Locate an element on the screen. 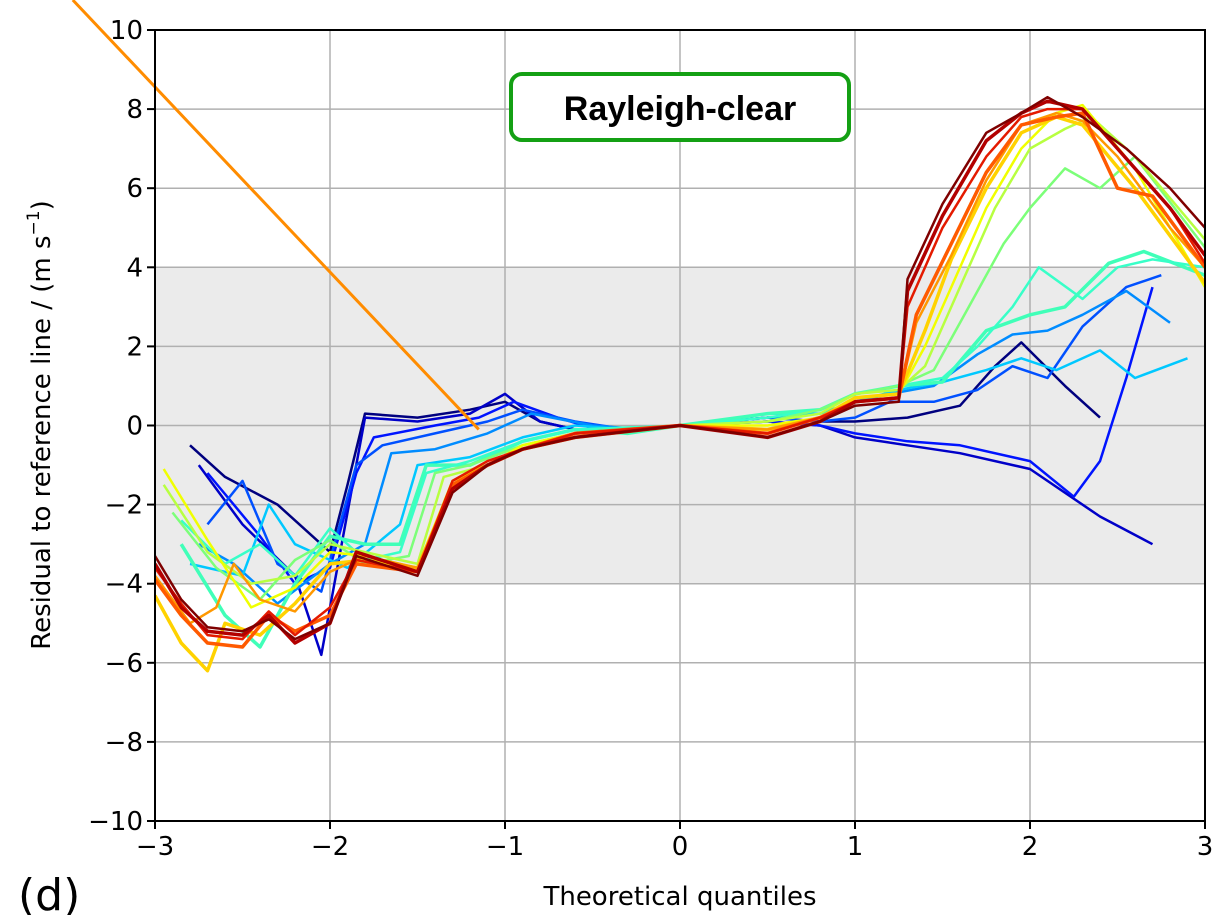 This screenshot has height=915, width=1226. y-tick-label: −8 is located at coordinates (124, 743).